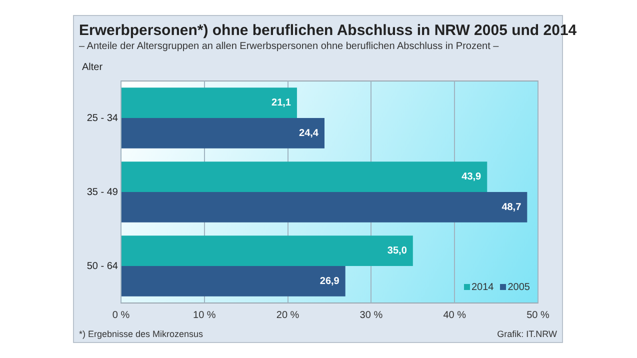  I want to click on x-tick-label: 50 %, so click(538, 315).